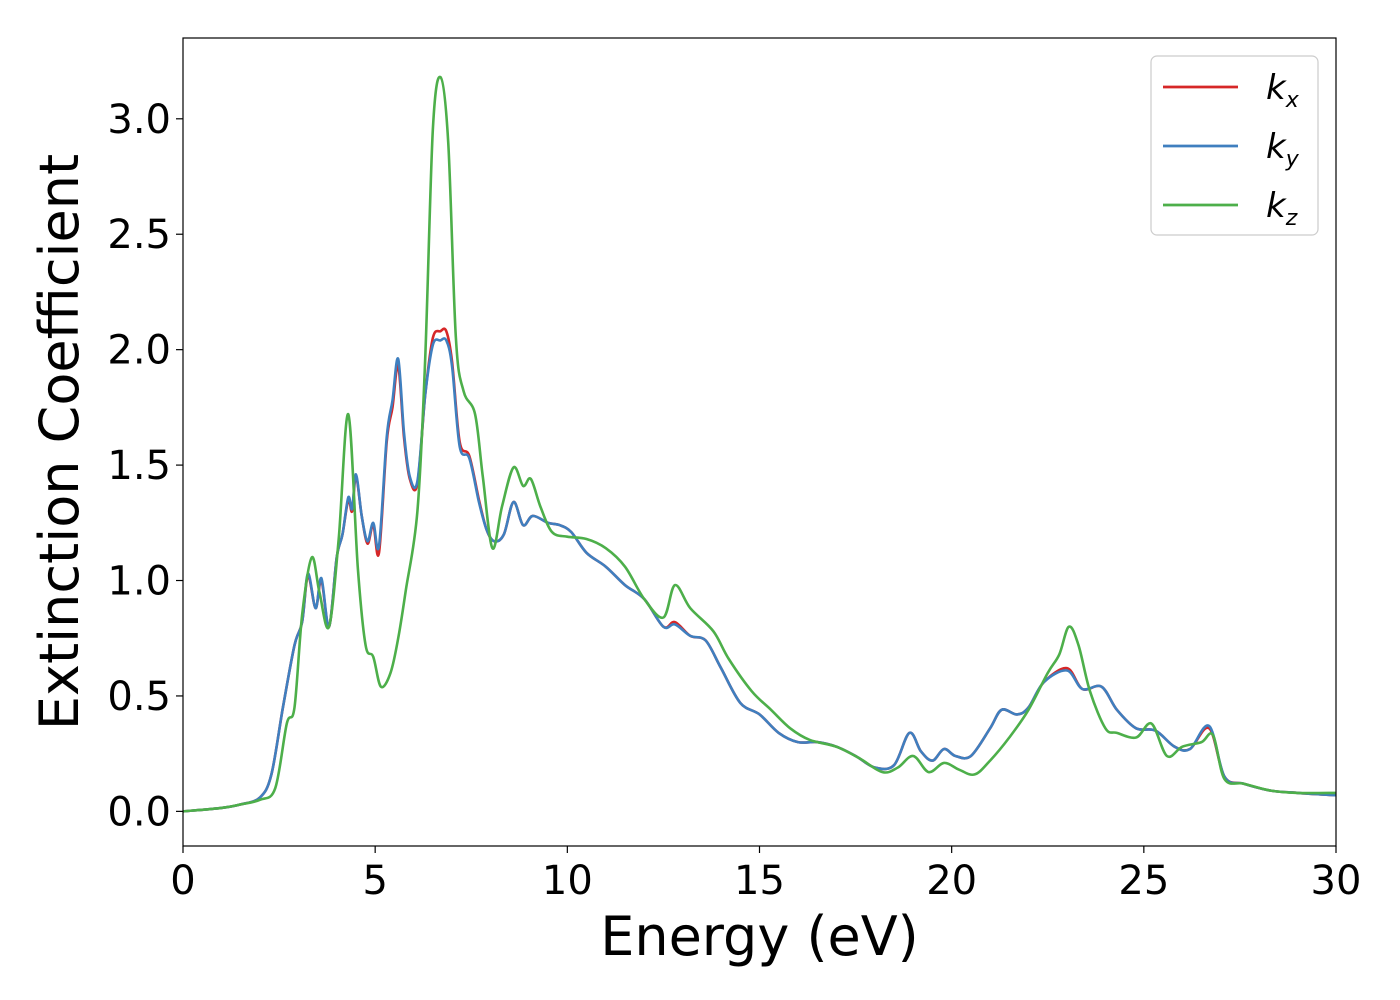  What do you see at coordinates (1143, 881) in the screenshot?
I see `x-tick-label: 25` at bounding box center [1143, 881].